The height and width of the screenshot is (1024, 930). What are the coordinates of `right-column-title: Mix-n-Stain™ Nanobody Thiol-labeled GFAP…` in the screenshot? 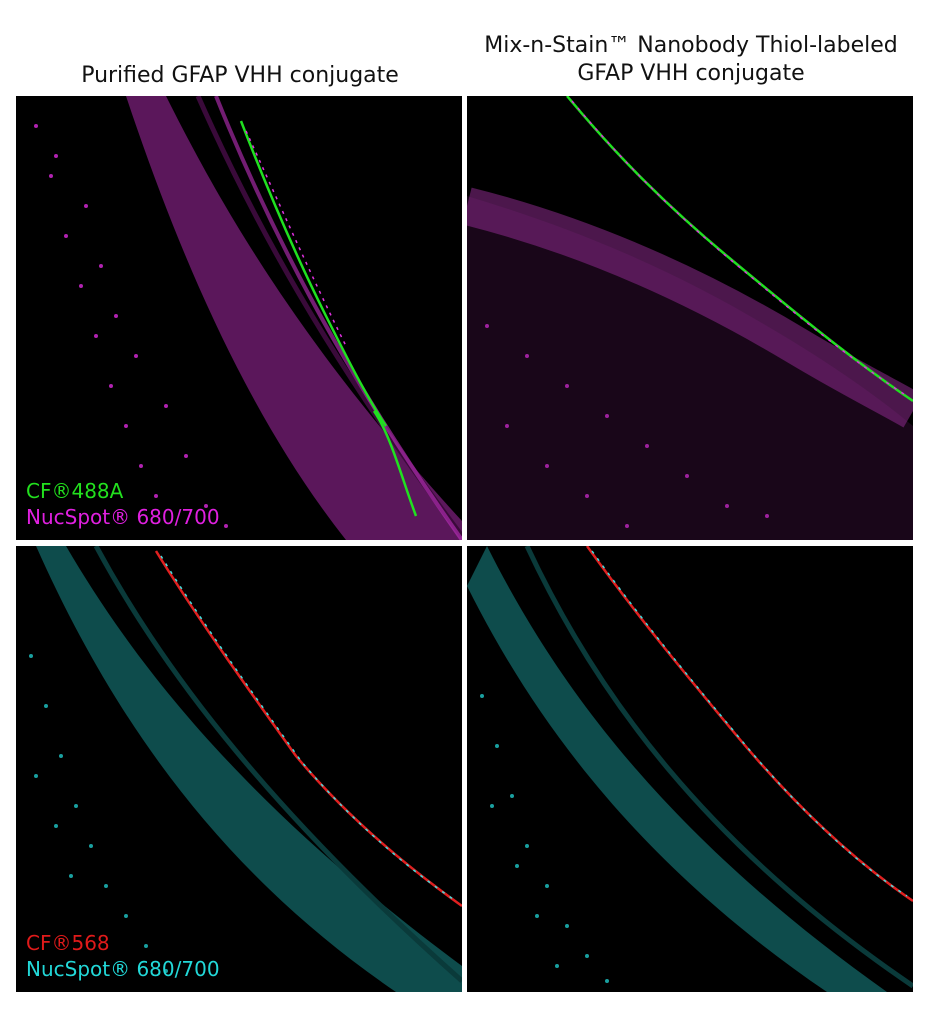 It's located at (691, 60).